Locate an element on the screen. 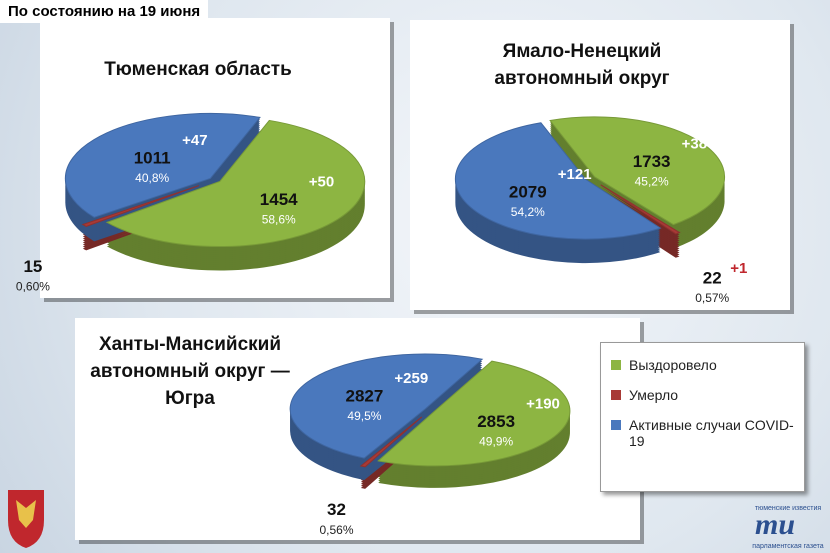 The width and height of the screenshot is (830, 553). change-label: +190 is located at coordinates (543, 403).